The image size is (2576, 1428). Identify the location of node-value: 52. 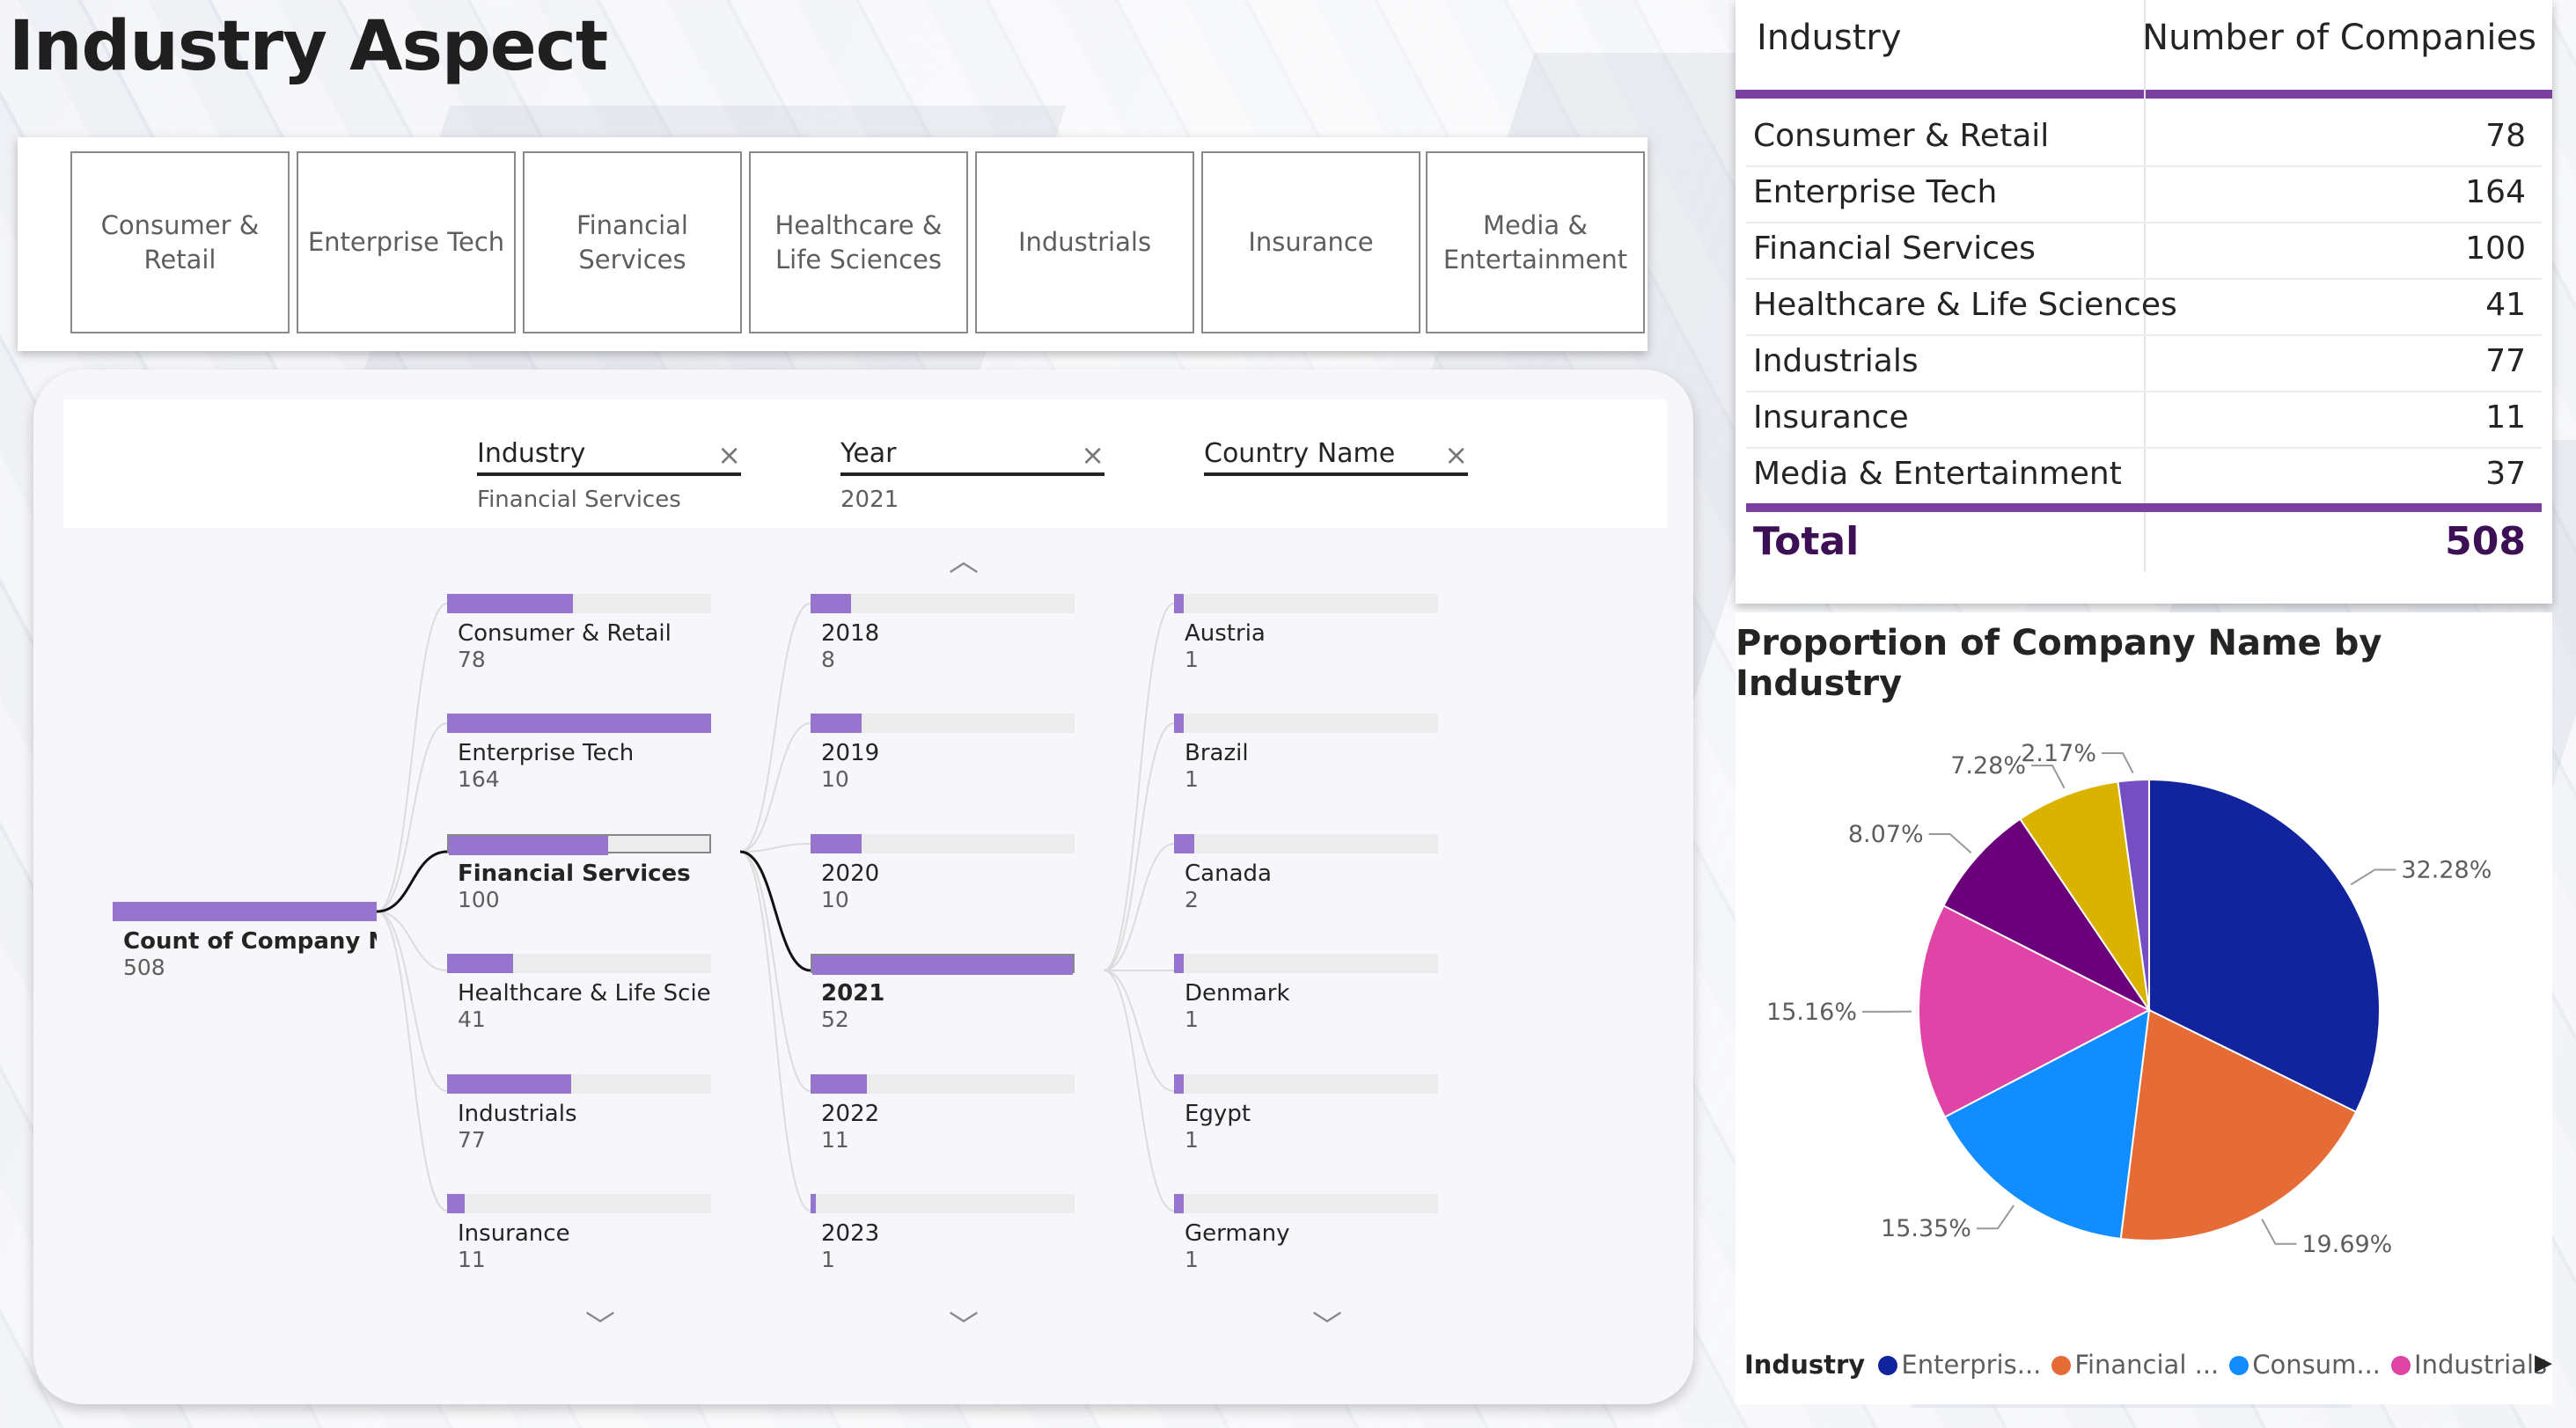
(835, 1020).